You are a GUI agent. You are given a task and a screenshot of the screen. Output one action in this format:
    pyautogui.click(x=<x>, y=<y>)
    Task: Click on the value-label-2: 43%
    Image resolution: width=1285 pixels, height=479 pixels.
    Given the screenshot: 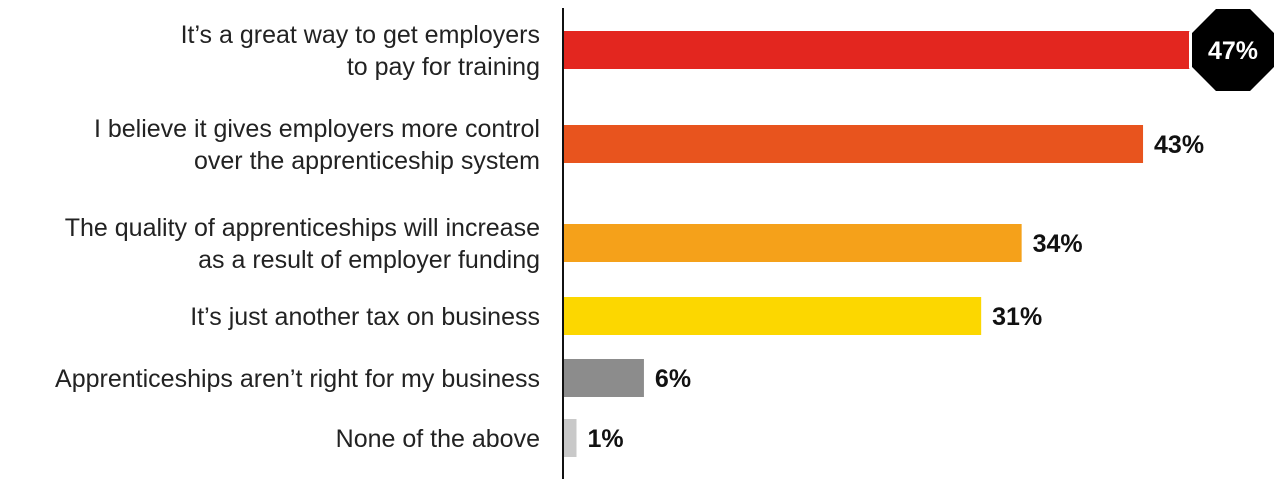 What is the action you would take?
    pyautogui.click(x=1179, y=145)
    